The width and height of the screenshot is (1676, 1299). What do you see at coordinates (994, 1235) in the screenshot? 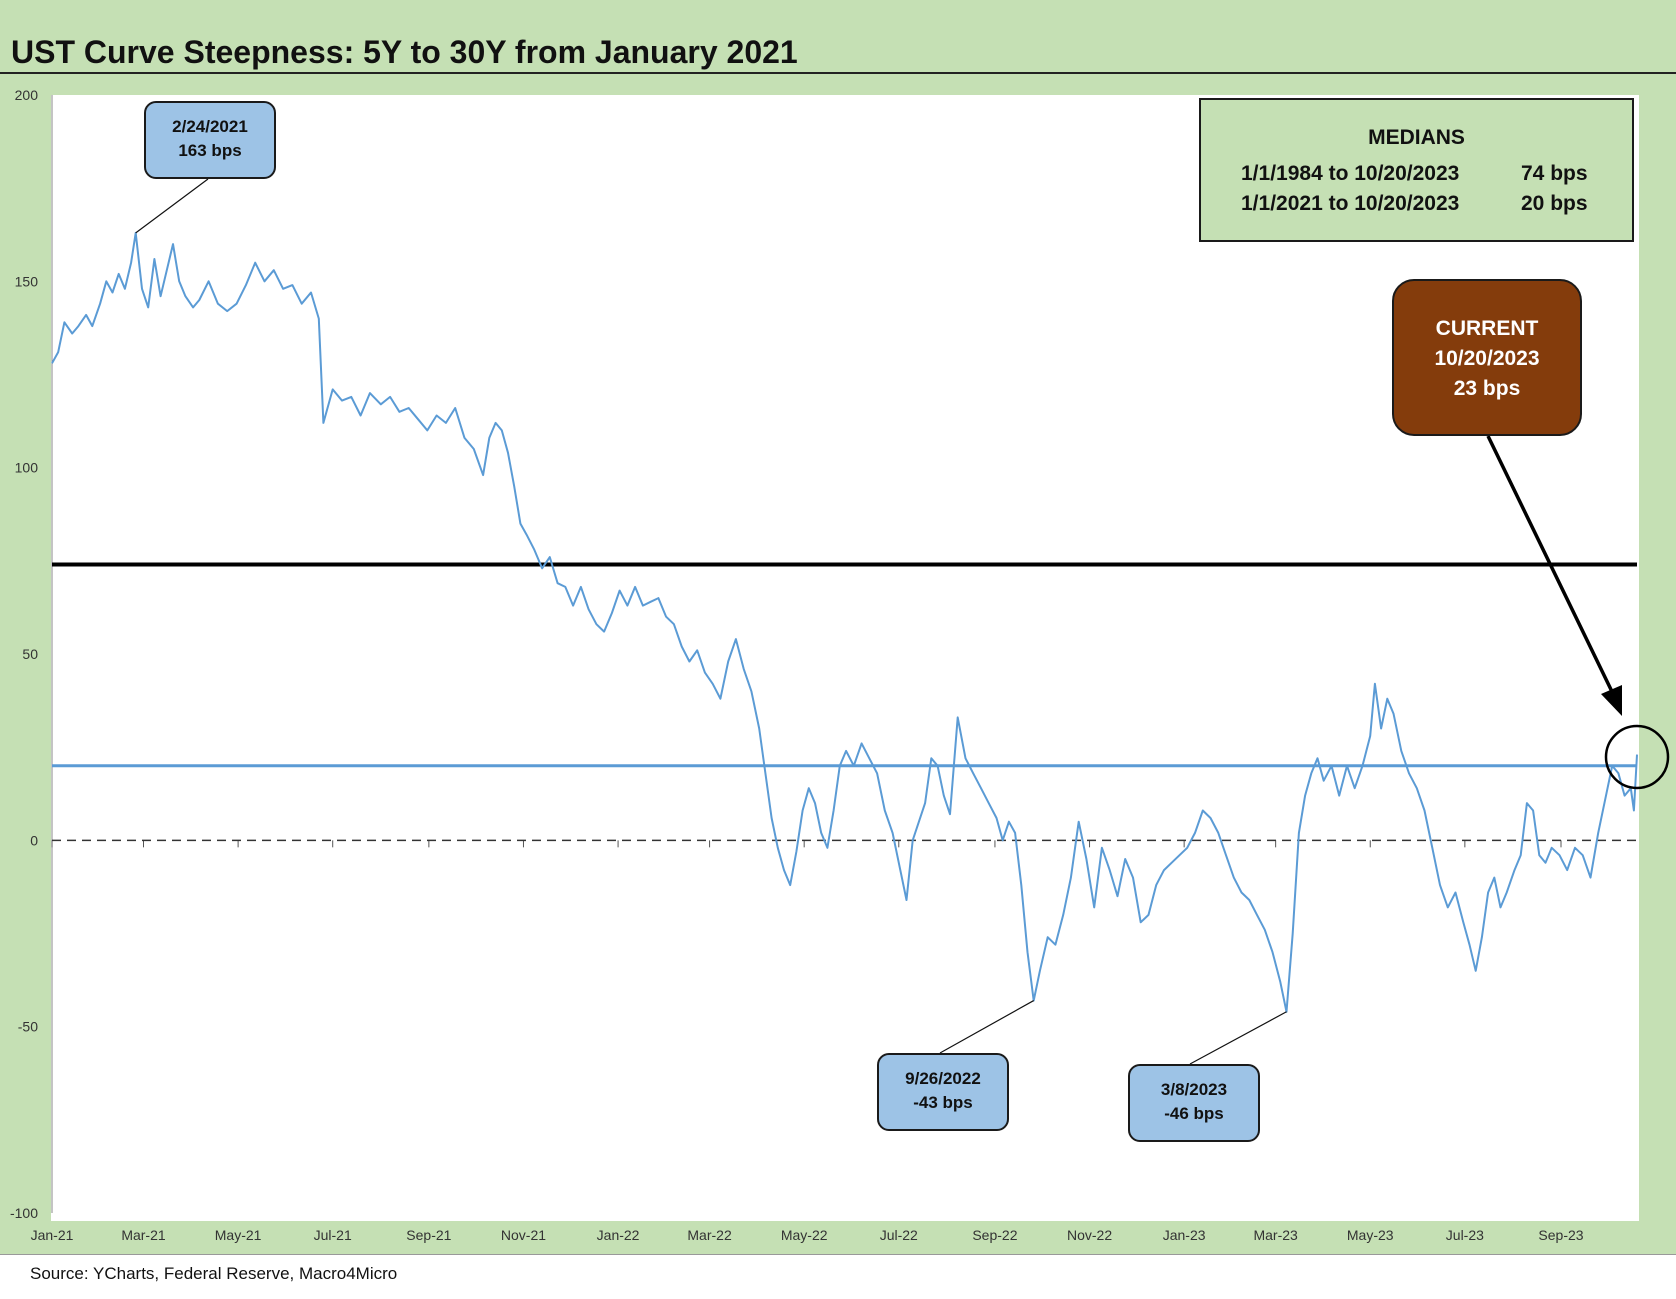
I see `x-tick-label: Sep-22` at bounding box center [994, 1235].